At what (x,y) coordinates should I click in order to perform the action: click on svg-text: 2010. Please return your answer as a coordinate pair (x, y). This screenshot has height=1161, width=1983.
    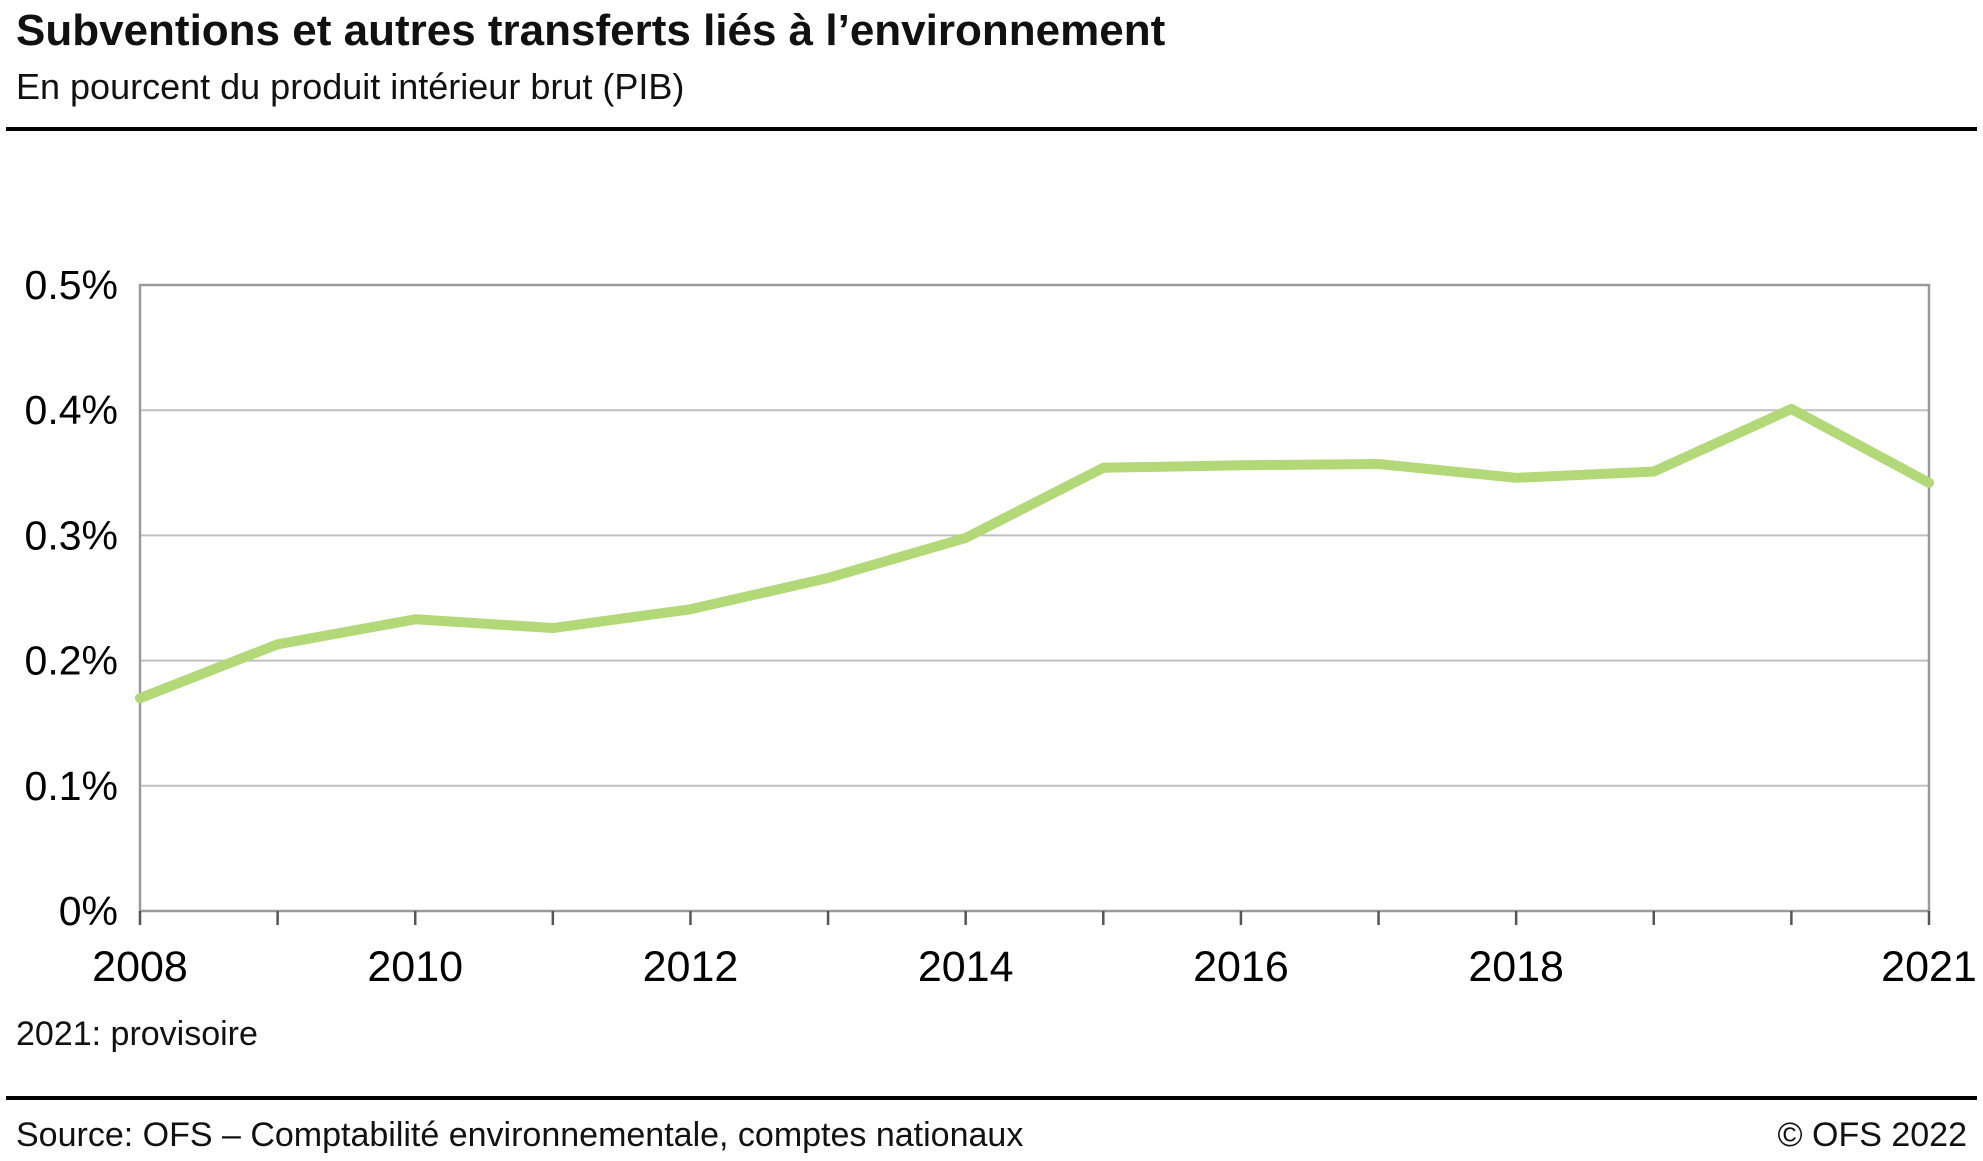
    Looking at the image, I should click on (415, 967).